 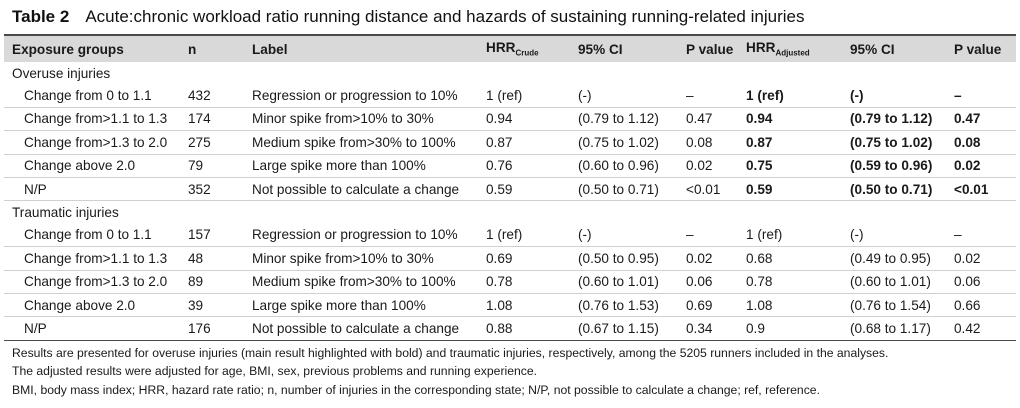 I want to click on ci-crude-cell: (0.79 to 1.12), so click(x=624, y=119).